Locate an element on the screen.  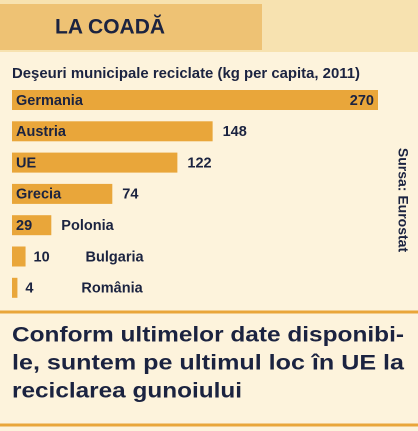
header: LA COADĂ is located at coordinates (110, 27).